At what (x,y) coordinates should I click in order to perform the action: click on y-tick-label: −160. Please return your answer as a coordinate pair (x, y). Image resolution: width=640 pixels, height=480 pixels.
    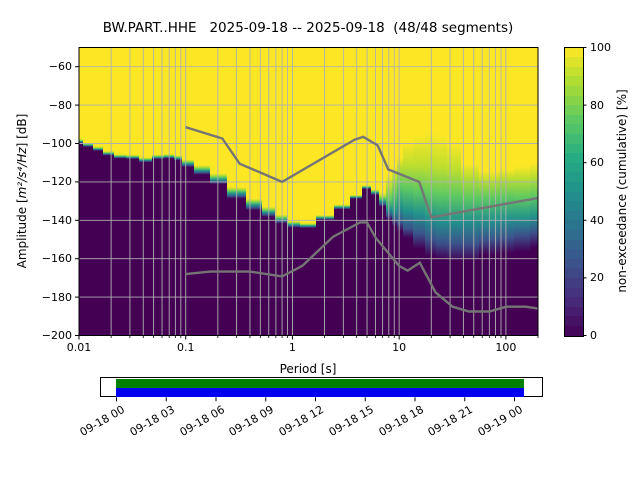
    Looking at the image, I should click on (56, 259).